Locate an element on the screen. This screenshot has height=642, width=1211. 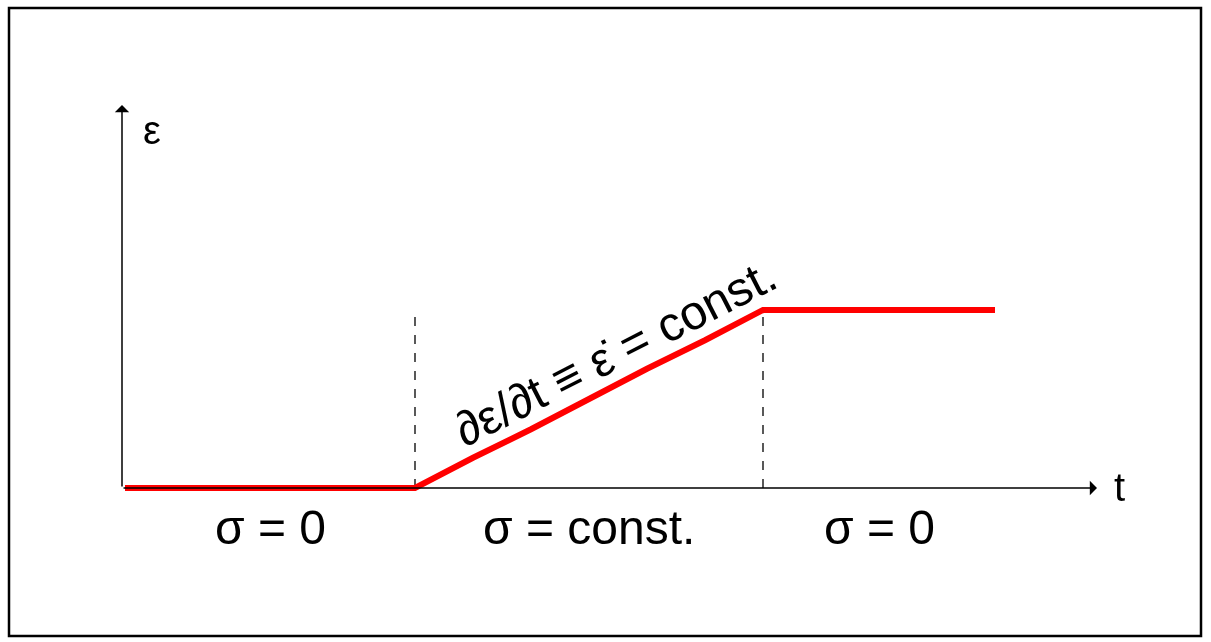
annotation: ∂ε/∂t ≡ ε̇ = const. is located at coordinates (615, 352).